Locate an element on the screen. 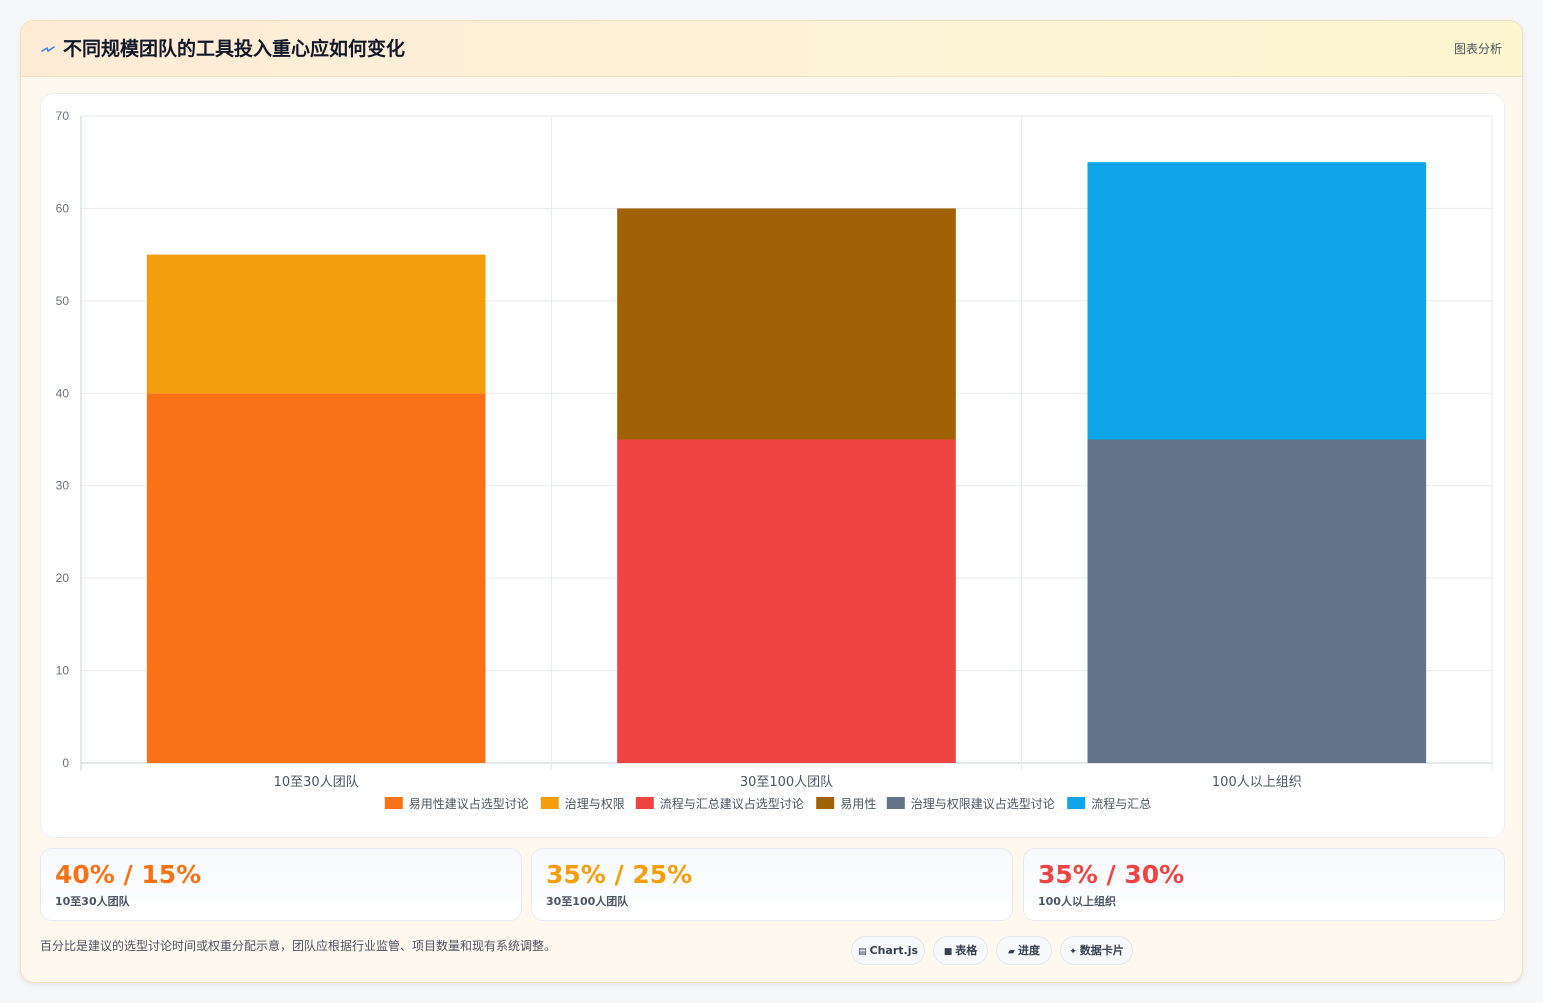  spark-icon is located at coordinates (48, 49).